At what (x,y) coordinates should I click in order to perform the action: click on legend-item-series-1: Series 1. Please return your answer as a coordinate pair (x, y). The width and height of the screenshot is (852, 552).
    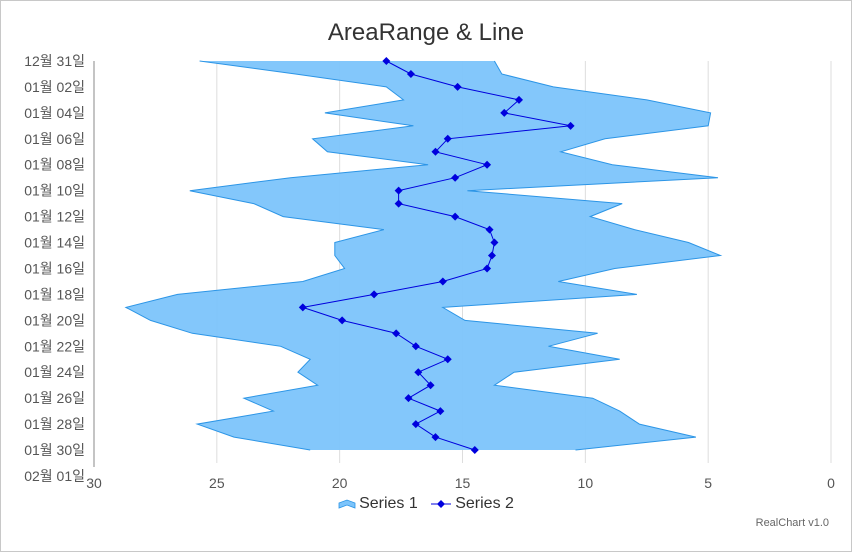
    Looking at the image, I should click on (378, 504).